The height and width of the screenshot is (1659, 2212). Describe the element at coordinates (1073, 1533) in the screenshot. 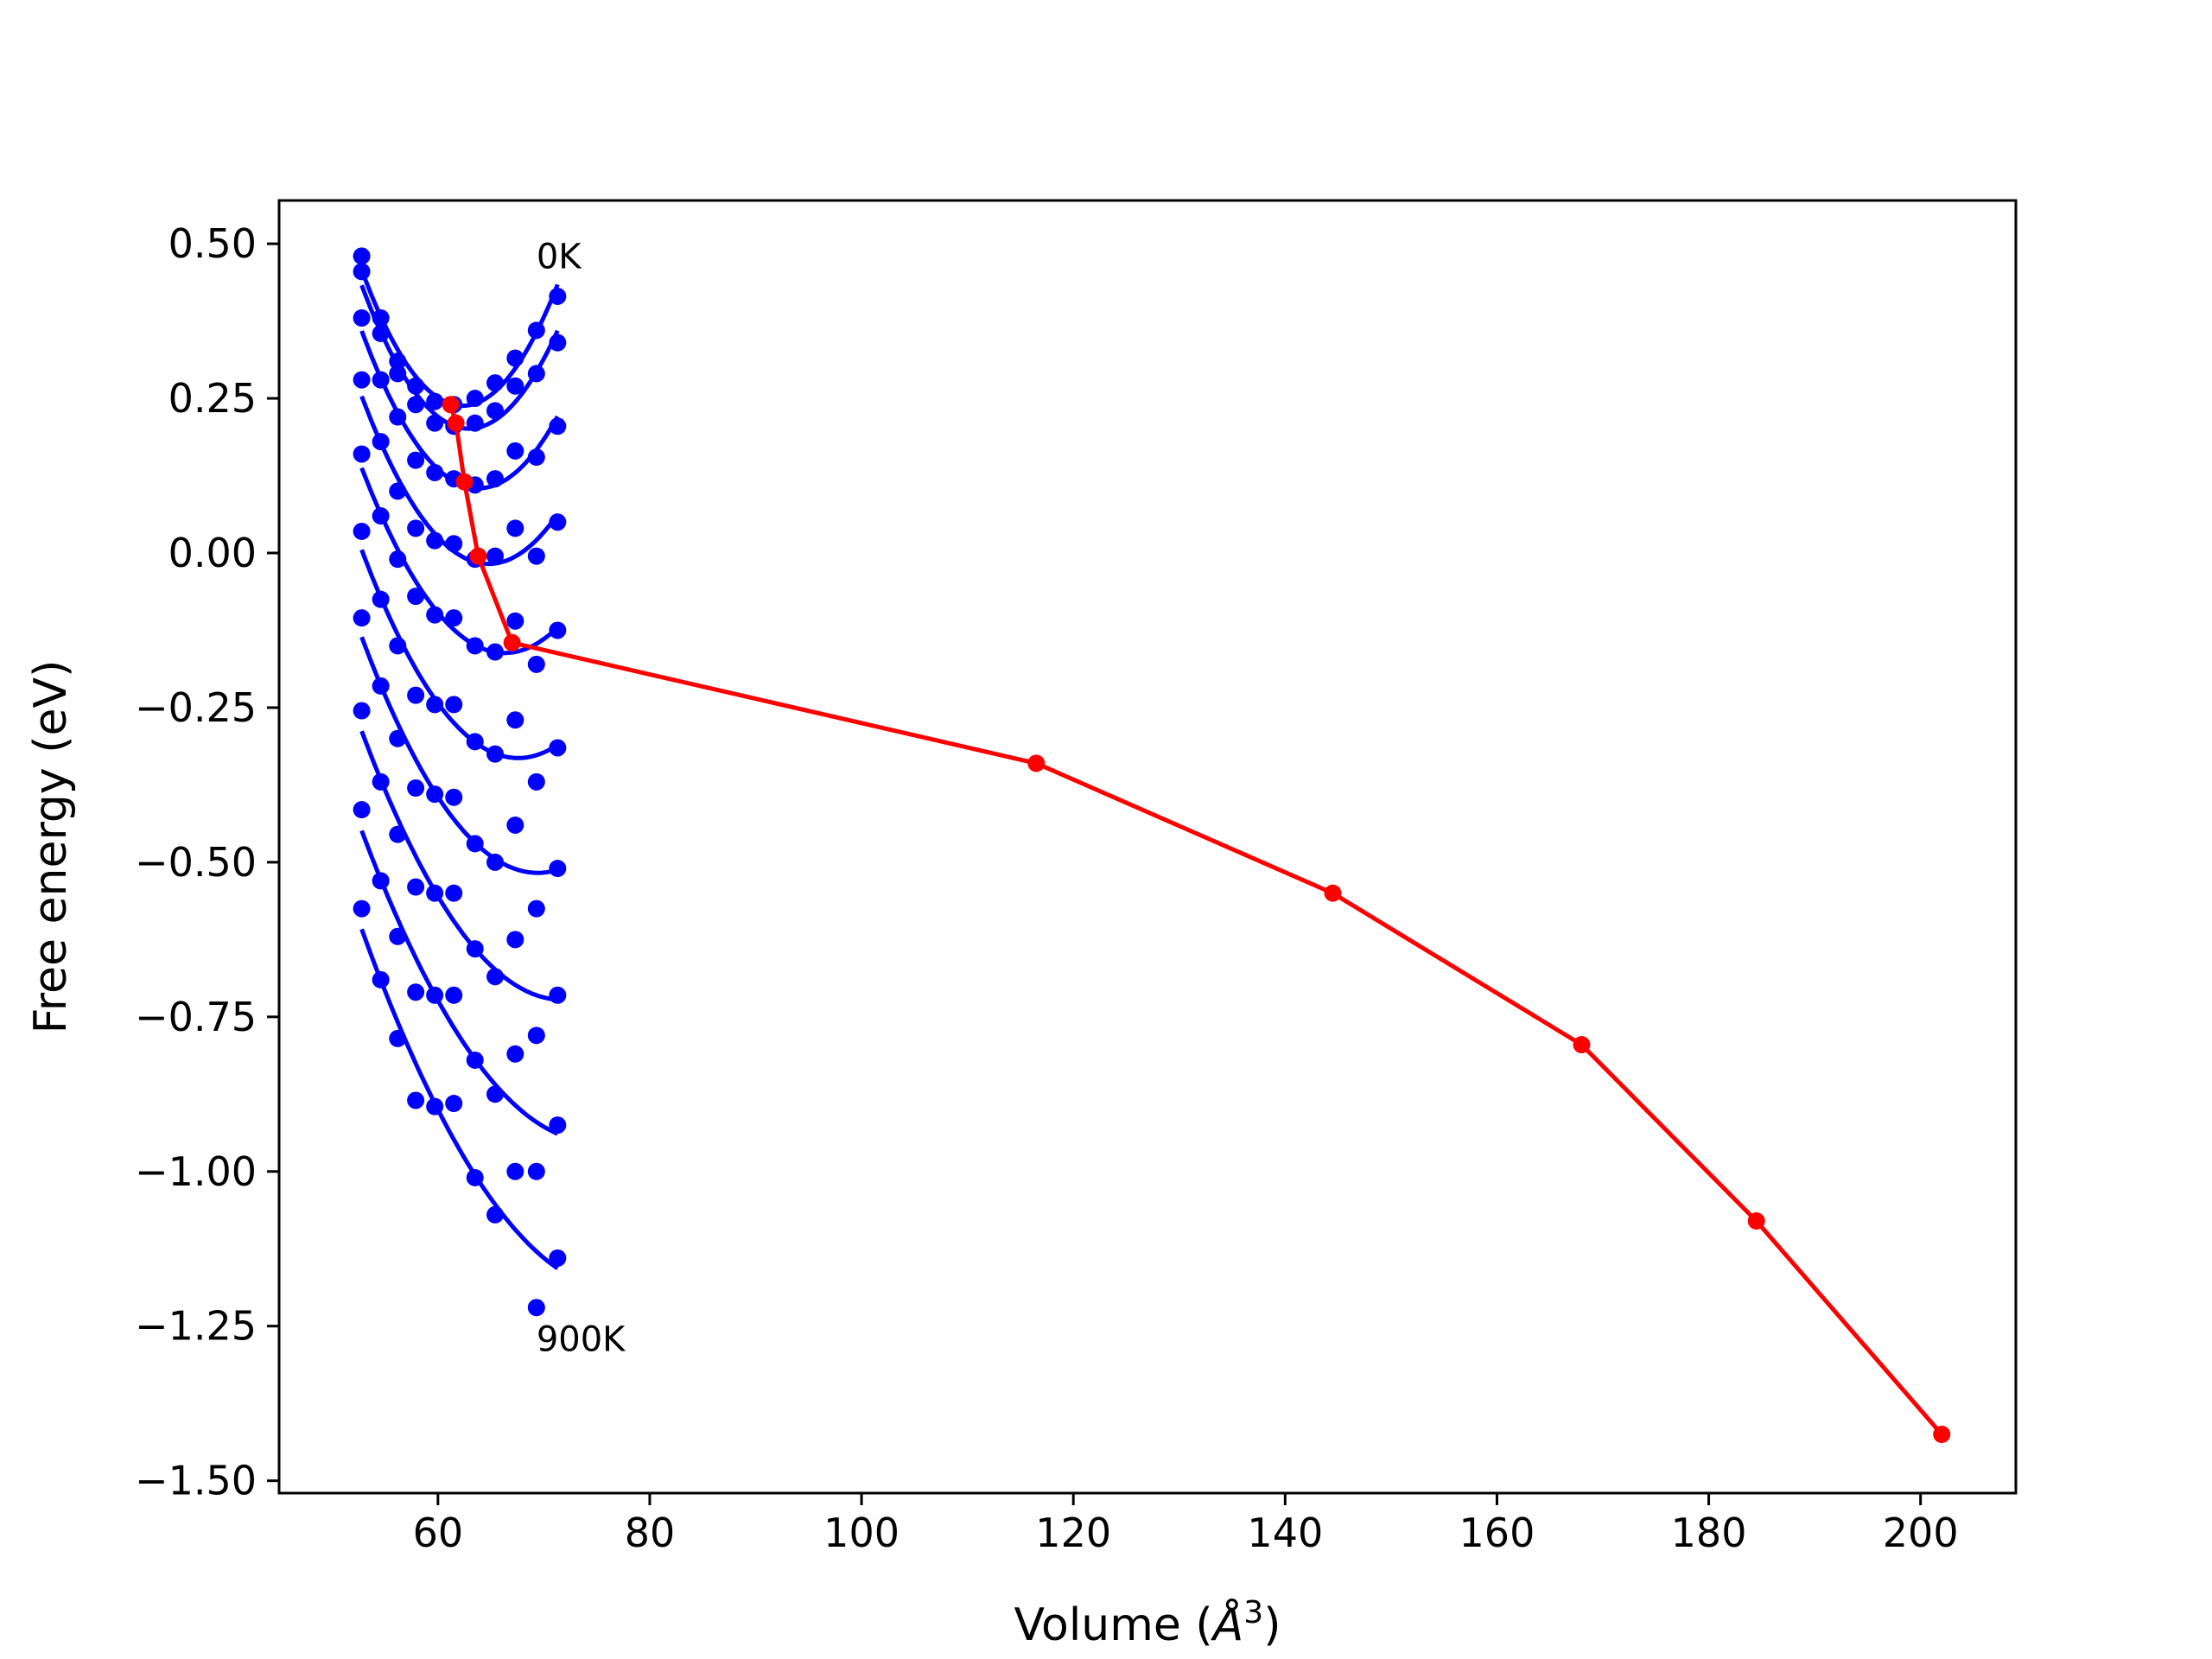

I see `x-tick-label: 120` at that location.